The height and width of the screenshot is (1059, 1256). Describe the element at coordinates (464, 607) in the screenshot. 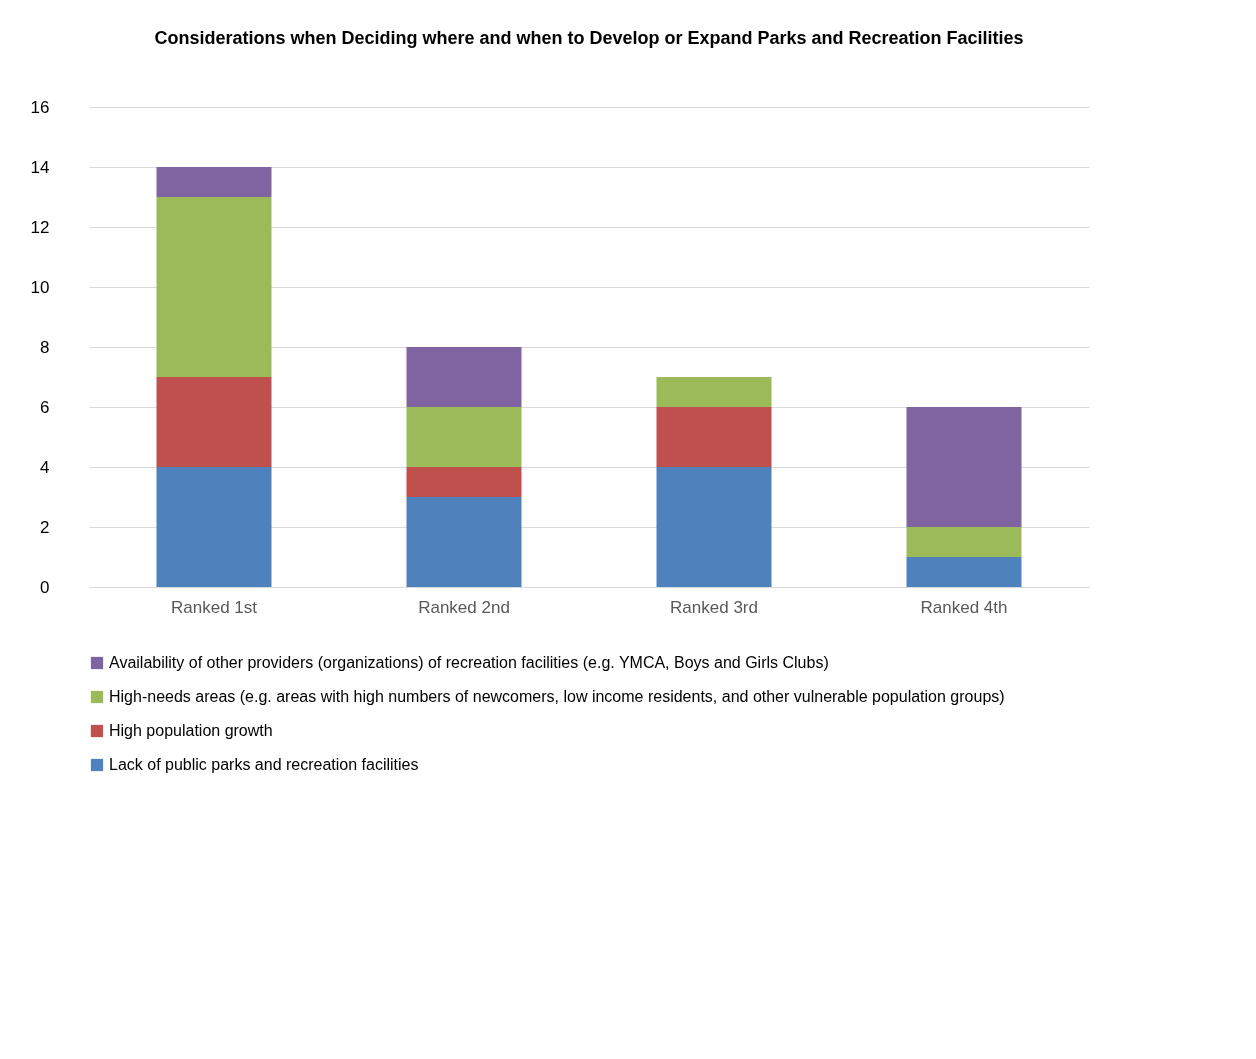

I see `x-tick-label: Ranked 2nd` at that location.